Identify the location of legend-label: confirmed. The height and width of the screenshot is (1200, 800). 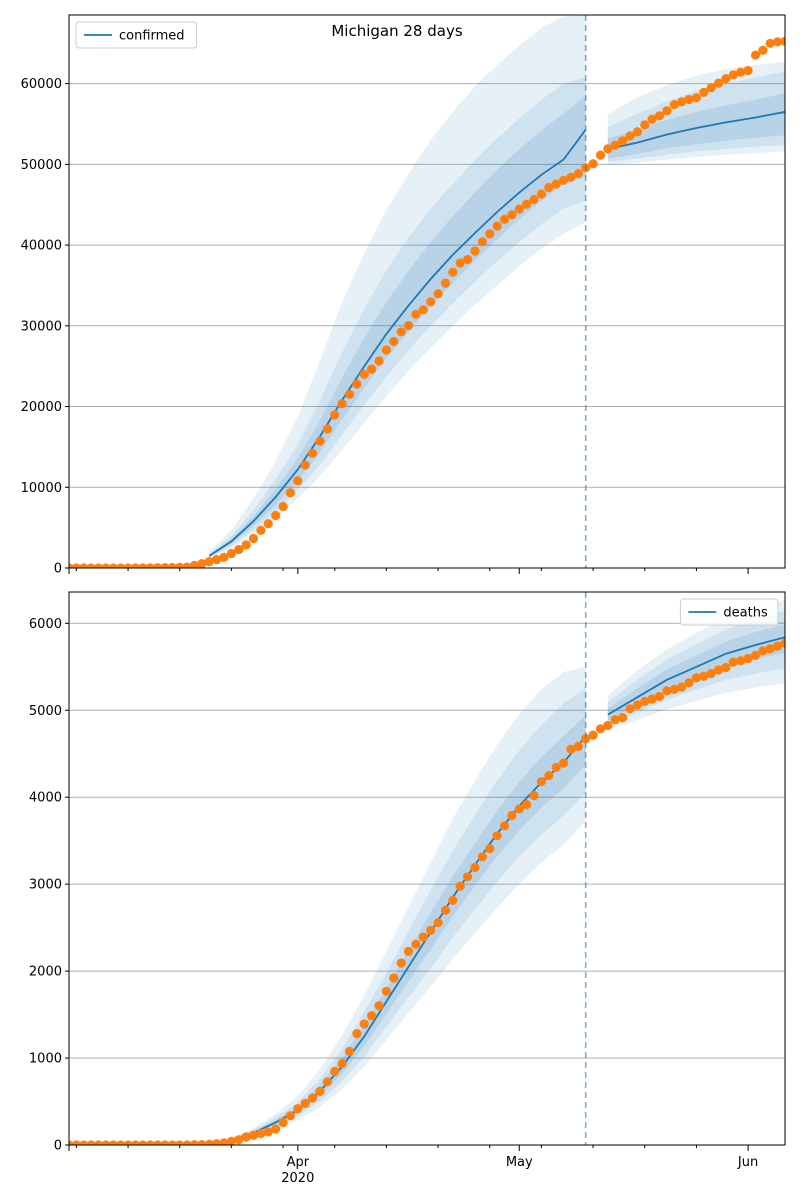
(152, 36).